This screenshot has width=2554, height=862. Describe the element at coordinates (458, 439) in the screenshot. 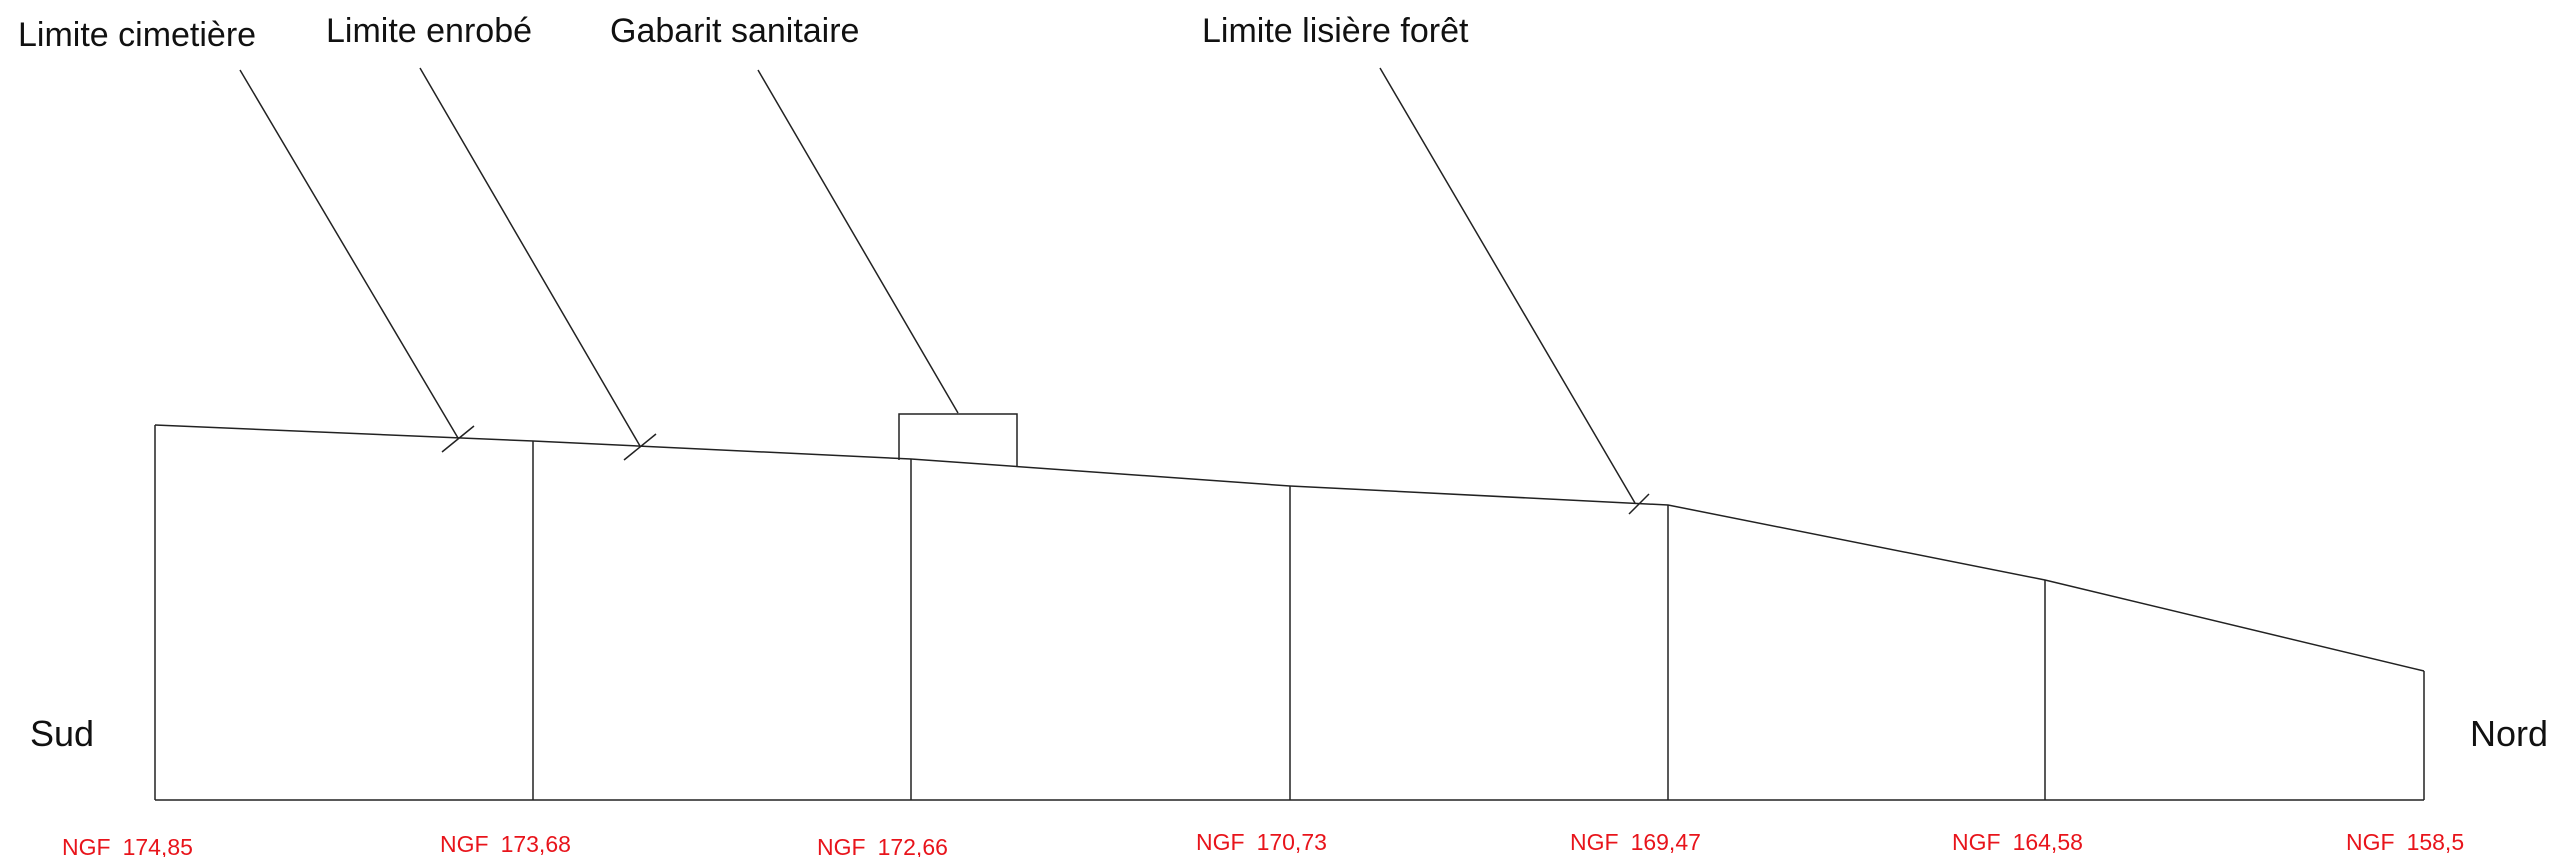

I see `tick-mark-cimetiere` at that location.